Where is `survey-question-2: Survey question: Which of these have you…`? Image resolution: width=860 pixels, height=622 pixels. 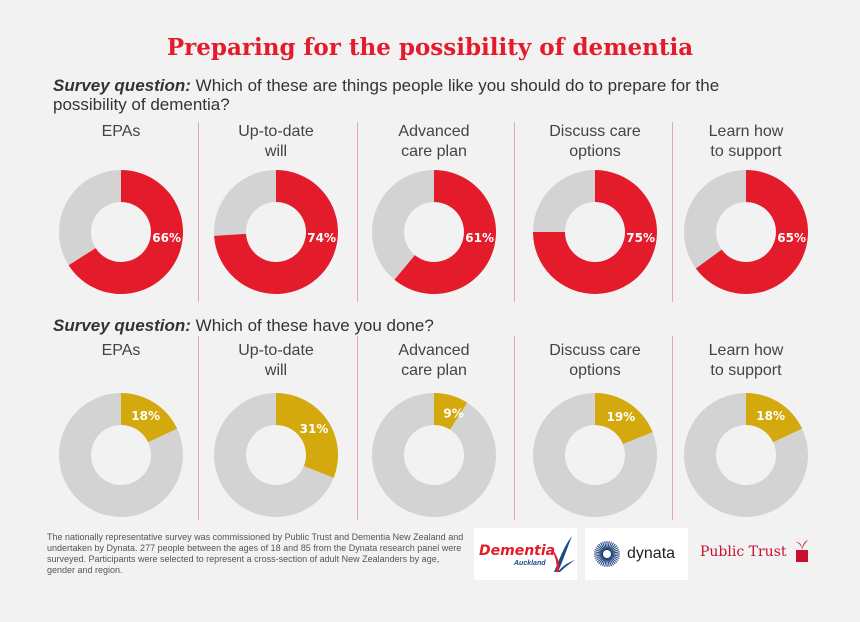
survey-question-2: Survey question: Which of these have you… is located at coordinates (413, 325).